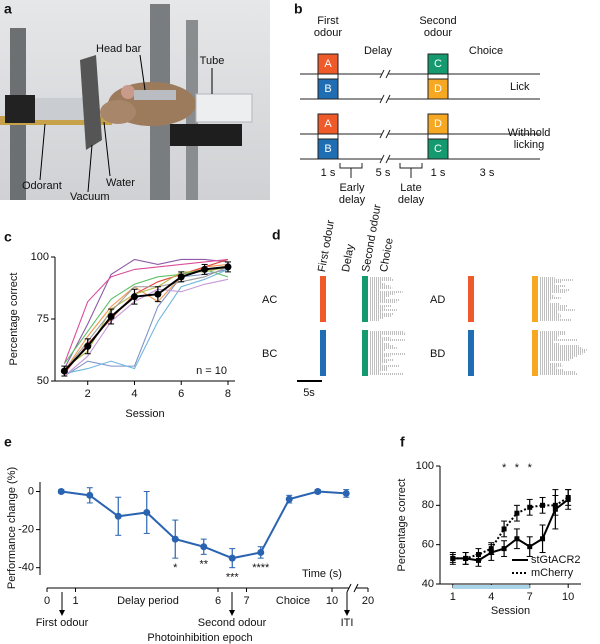  What do you see at coordinates (552, 573) in the screenshot?
I see `legend-label: mCherry` at bounding box center [552, 573].